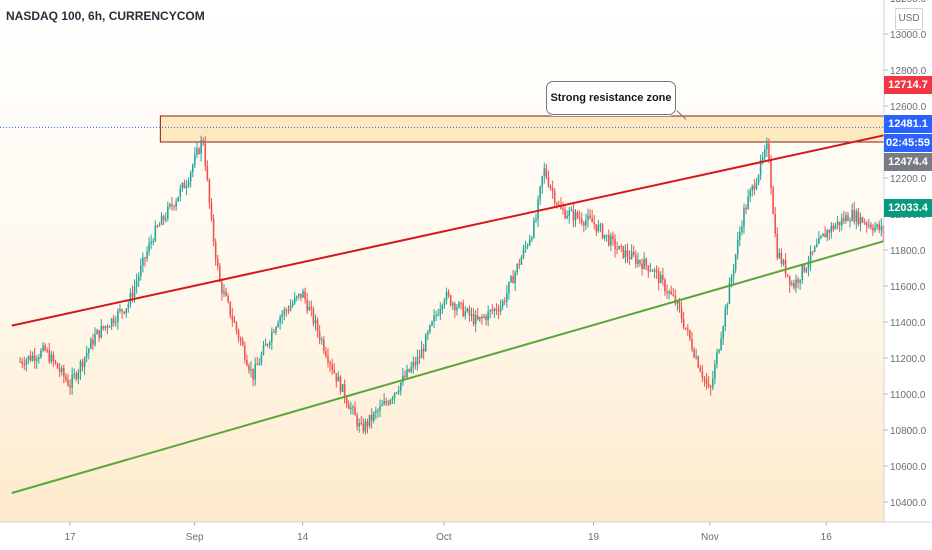  What do you see at coordinates (611, 98) in the screenshot?
I see `resistance-annotation: Strong resistance zone` at bounding box center [611, 98].